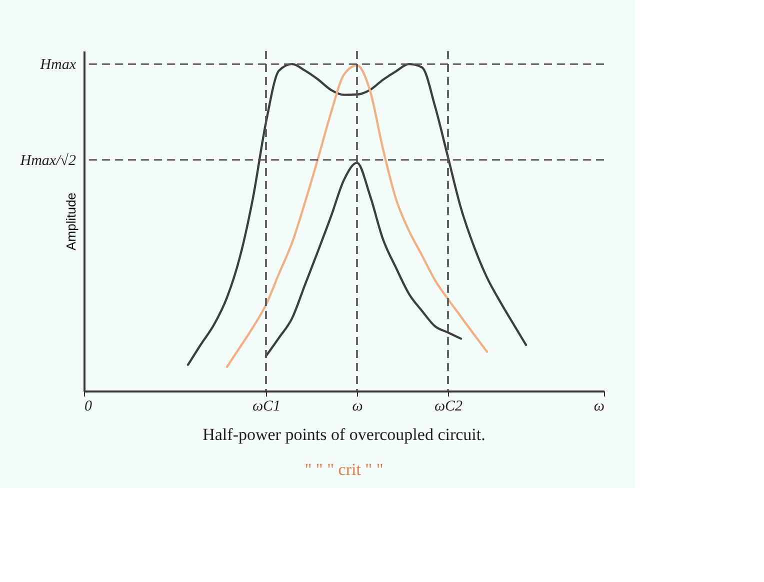 Image resolution: width=764 pixels, height=582 pixels. I want to click on text: Half-power points of overcoupled circuit., so click(344, 434).